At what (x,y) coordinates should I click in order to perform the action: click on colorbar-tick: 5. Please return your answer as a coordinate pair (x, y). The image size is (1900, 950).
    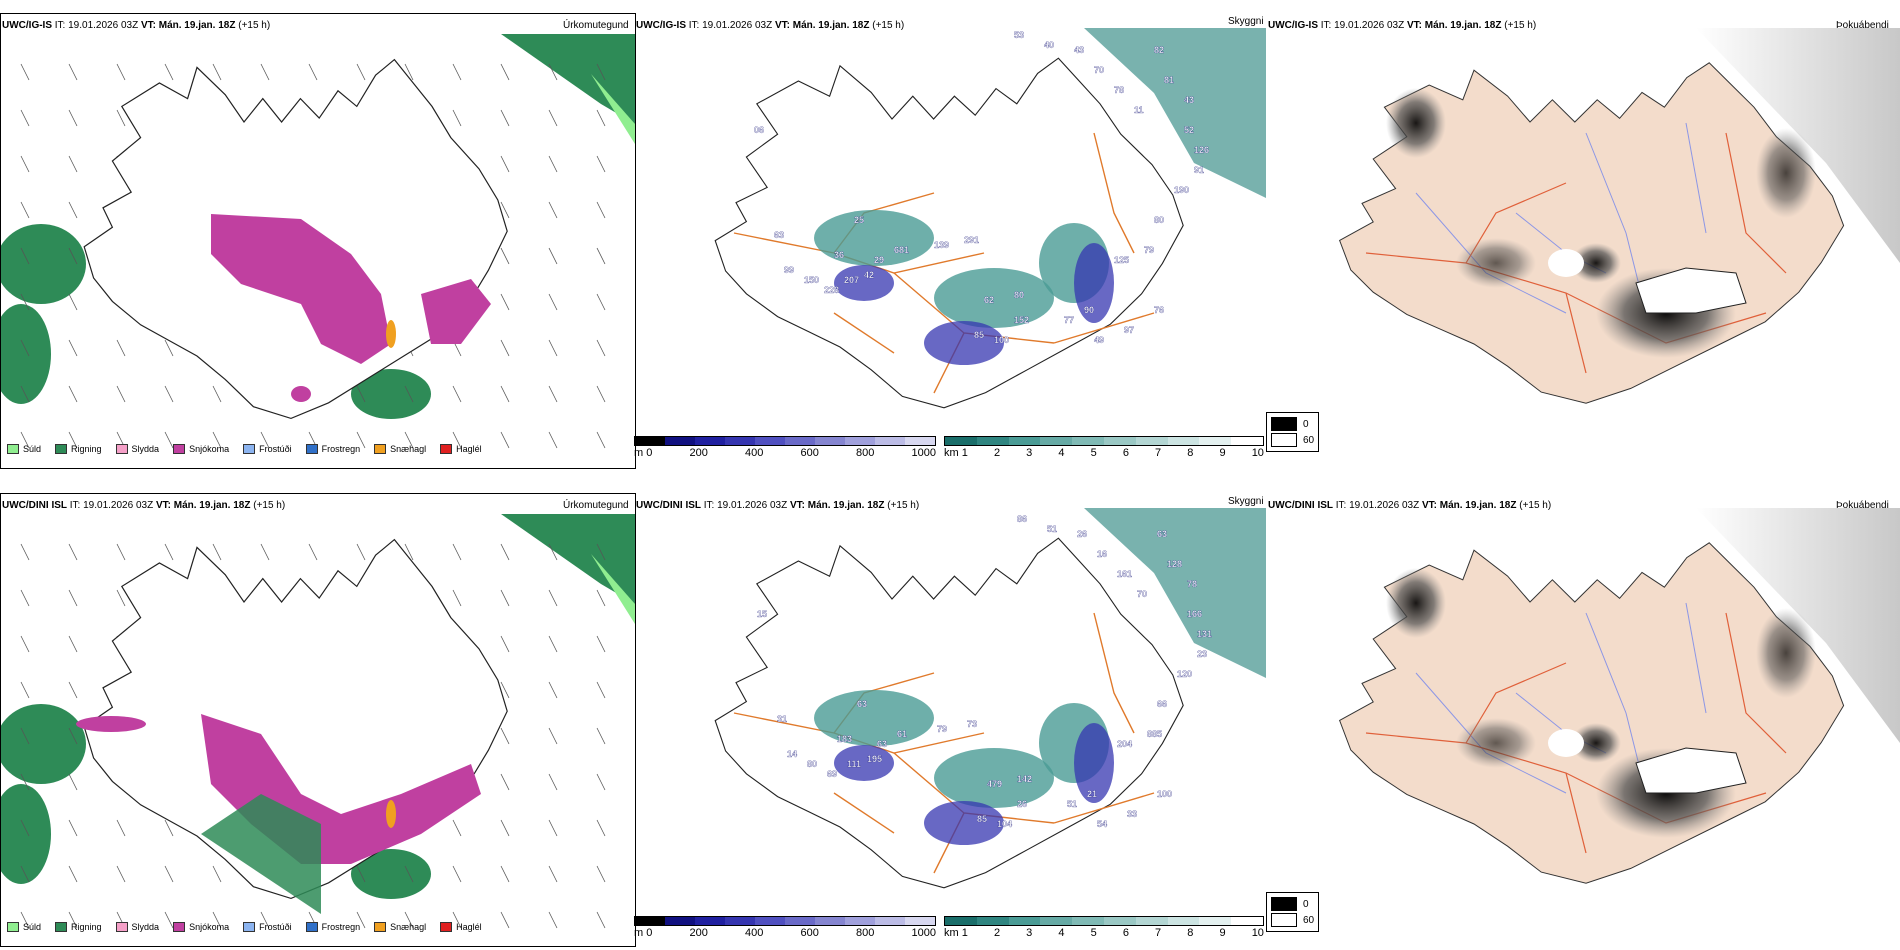
    Looking at the image, I should click on (1093, 933).